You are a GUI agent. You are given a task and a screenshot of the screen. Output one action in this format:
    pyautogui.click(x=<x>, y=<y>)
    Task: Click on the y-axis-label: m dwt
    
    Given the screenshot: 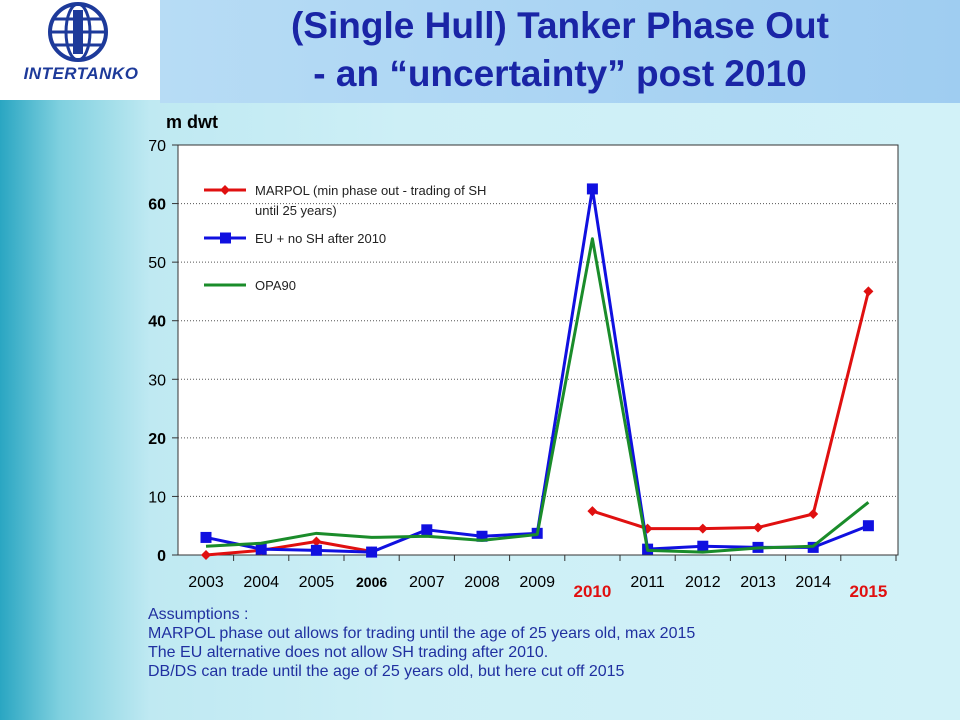 What is the action you would take?
    pyautogui.click(x=192, y=122)
    